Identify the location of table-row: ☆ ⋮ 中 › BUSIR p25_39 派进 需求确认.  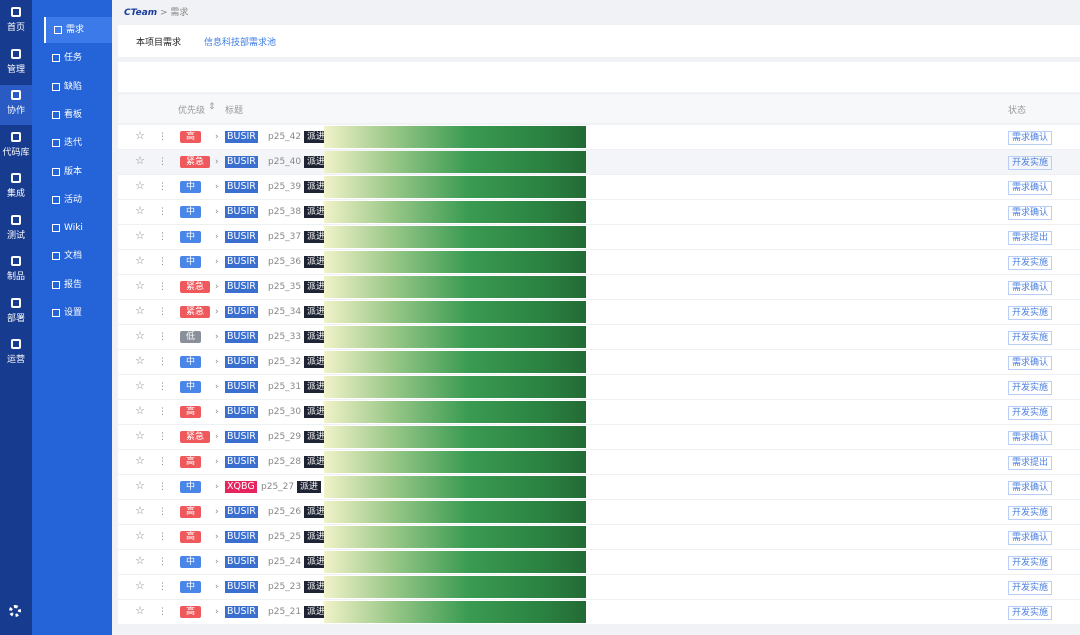
(599, 187).